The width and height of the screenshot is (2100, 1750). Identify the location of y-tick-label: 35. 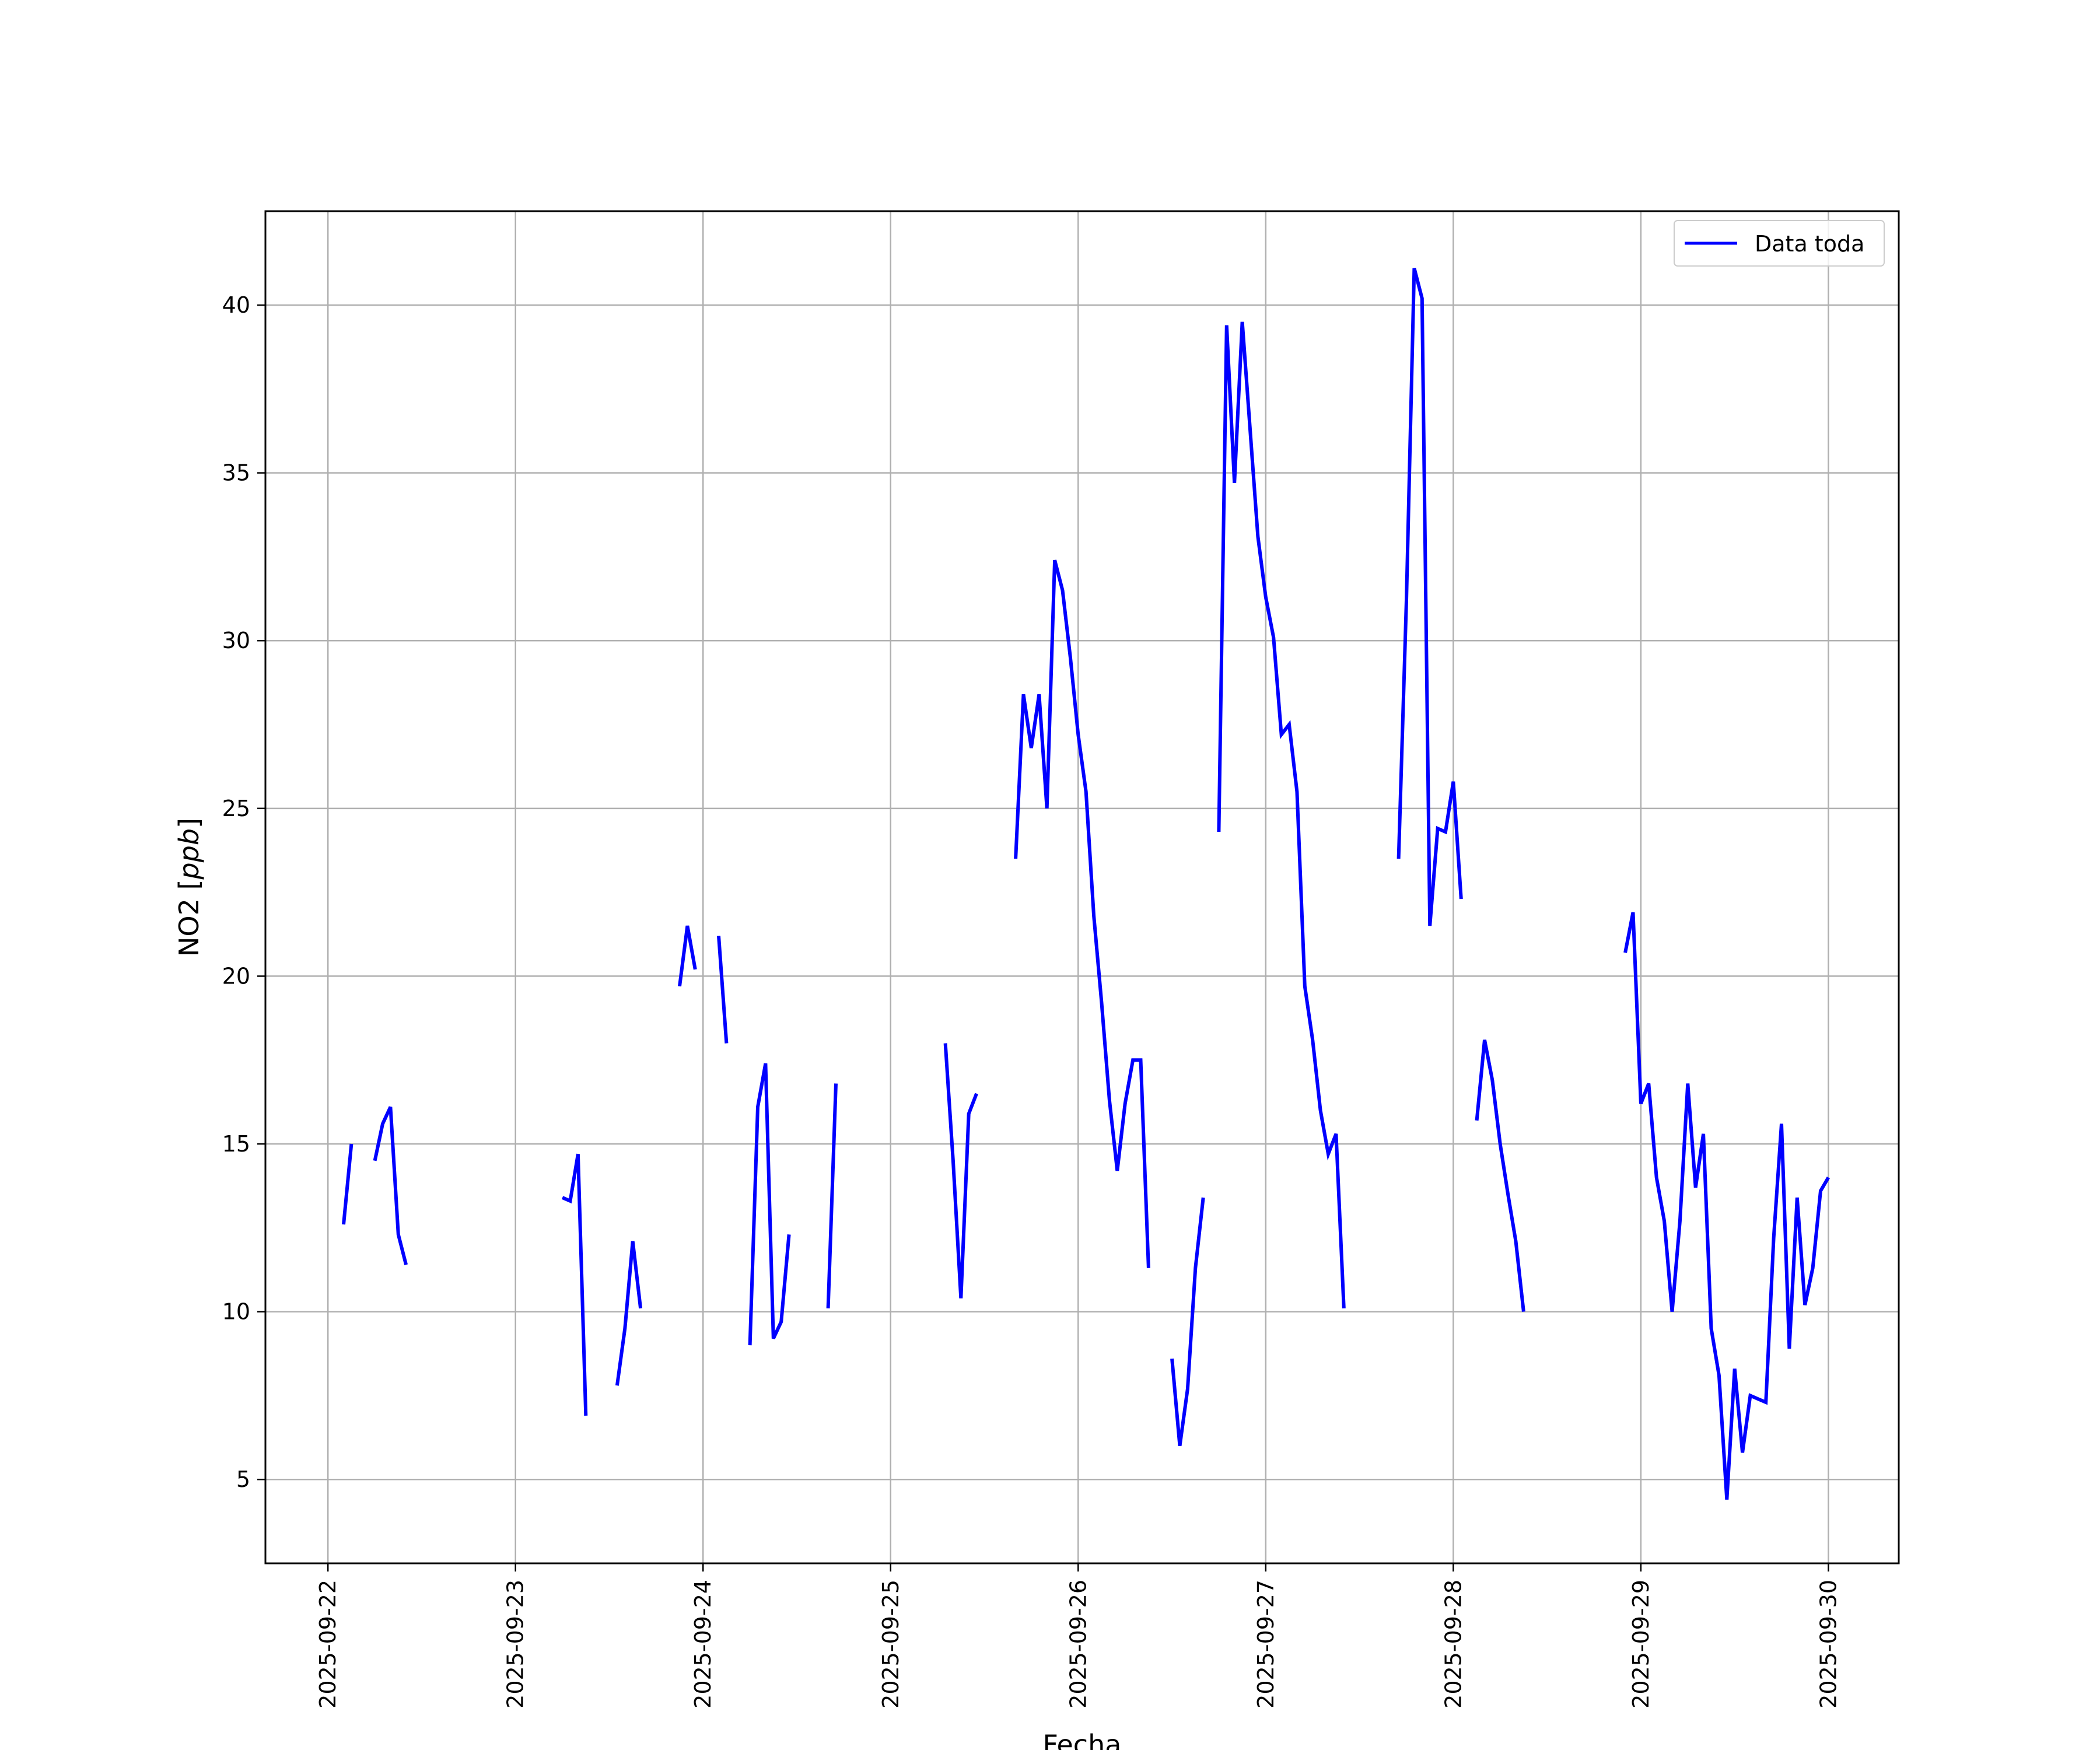
(236, 473).